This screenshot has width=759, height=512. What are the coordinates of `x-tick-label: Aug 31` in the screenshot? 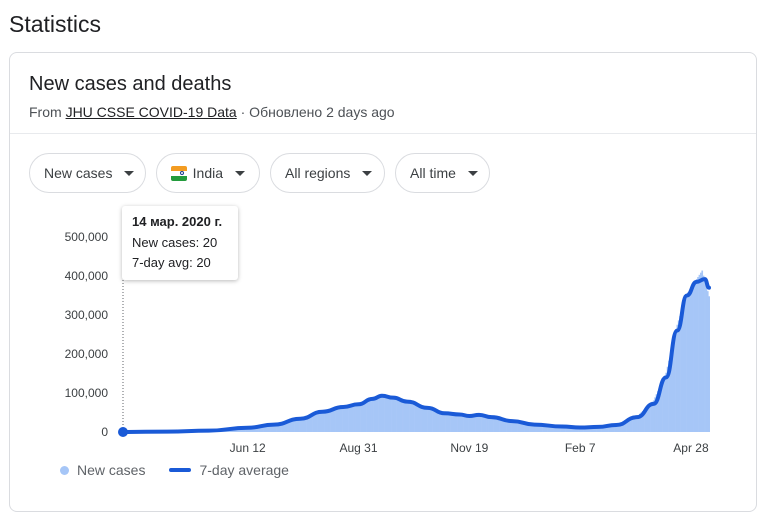 It's located at (358, 448).